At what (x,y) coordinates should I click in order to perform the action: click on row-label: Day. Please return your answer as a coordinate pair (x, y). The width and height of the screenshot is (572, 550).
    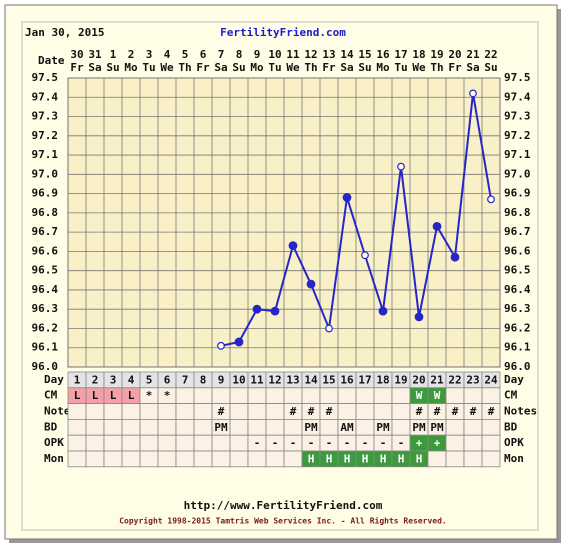
    Looking at the image, I should click on (54, 379).